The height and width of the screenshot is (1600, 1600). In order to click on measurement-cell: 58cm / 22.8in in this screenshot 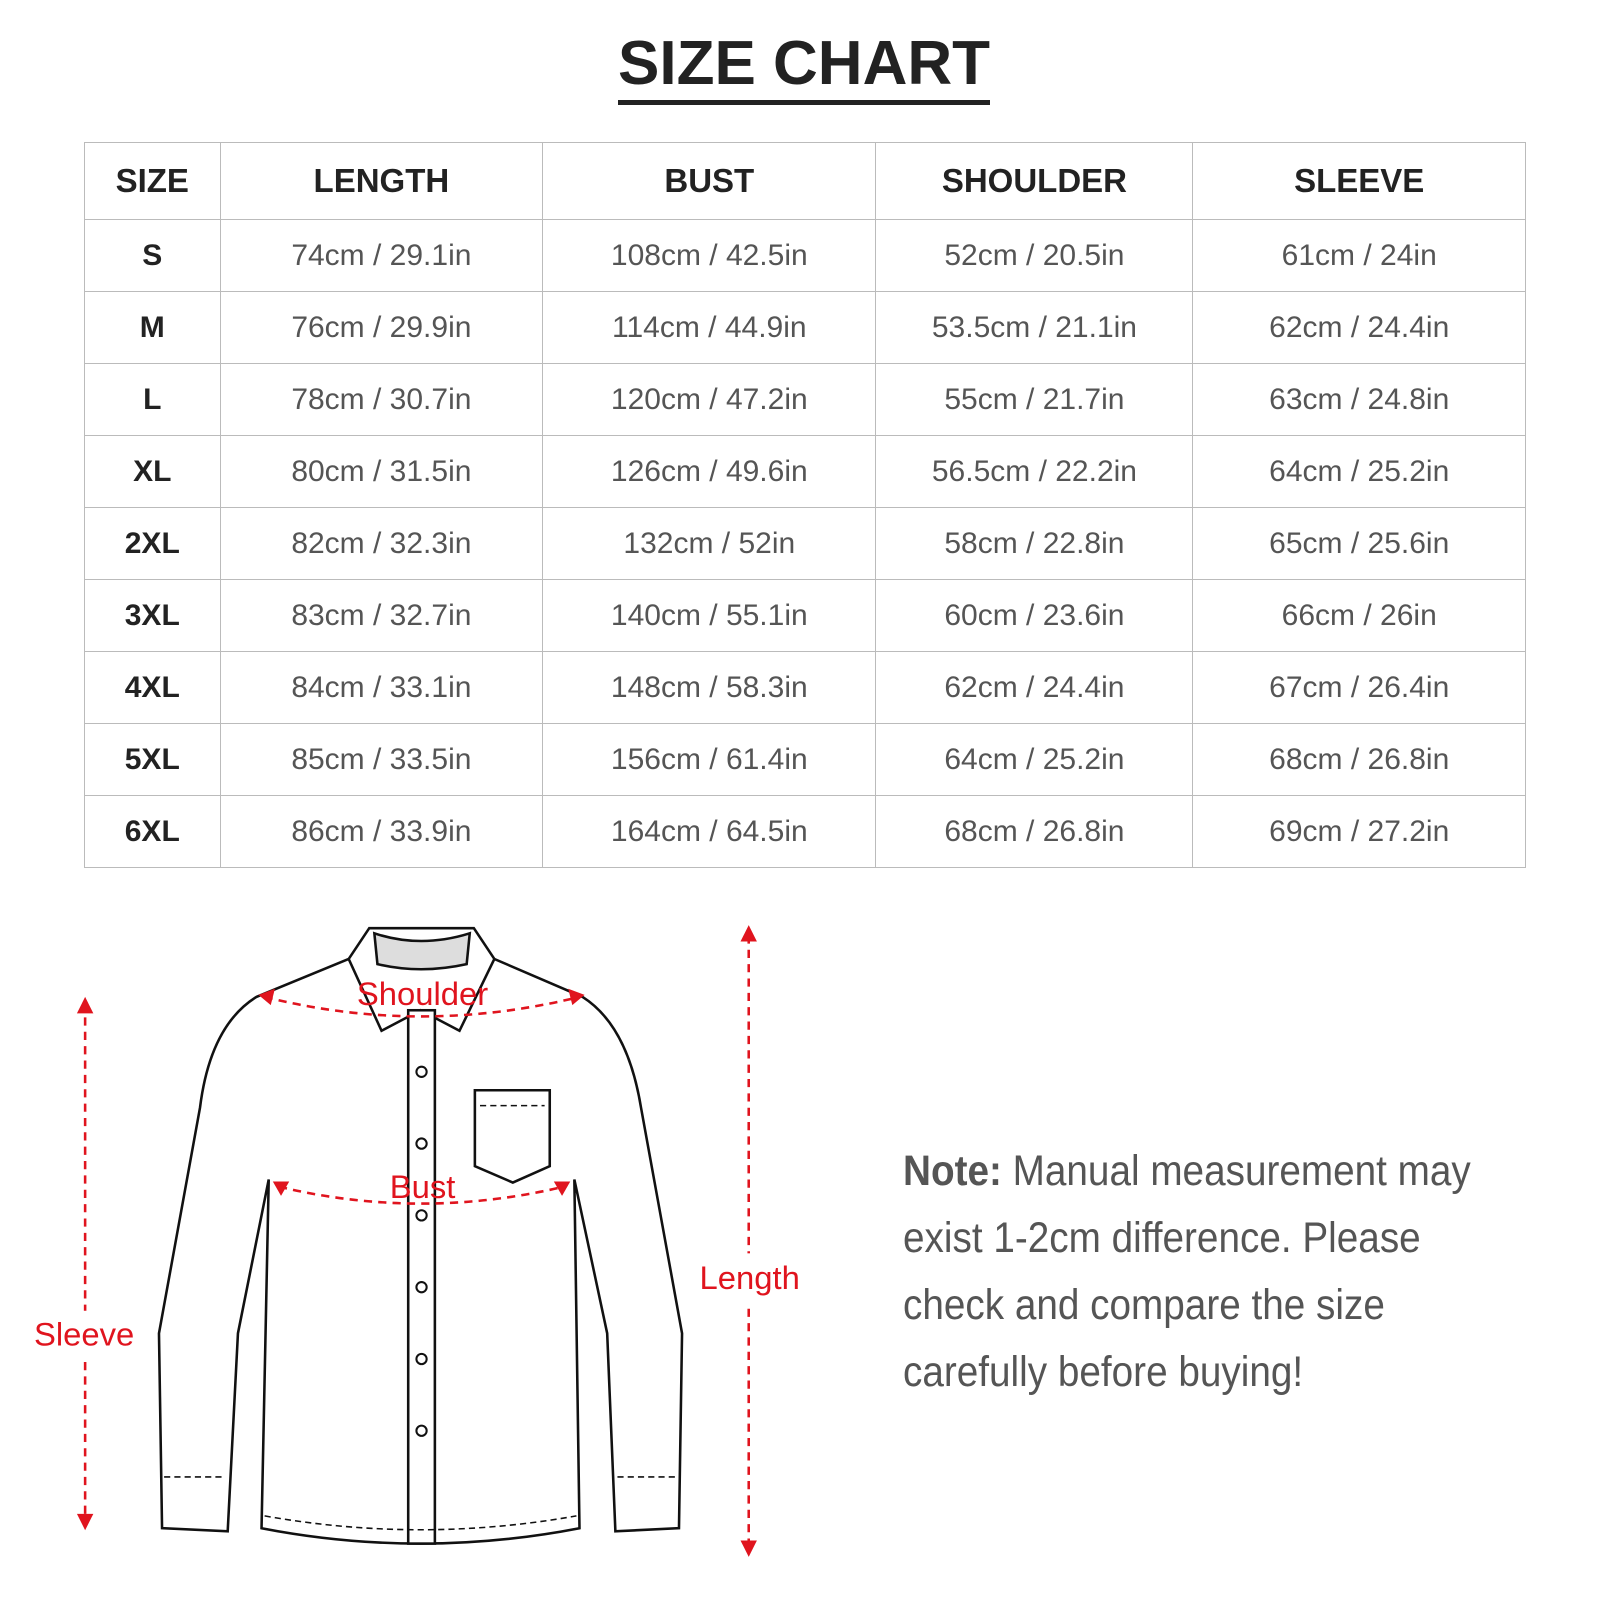, I will do `click(1034, 543)`.